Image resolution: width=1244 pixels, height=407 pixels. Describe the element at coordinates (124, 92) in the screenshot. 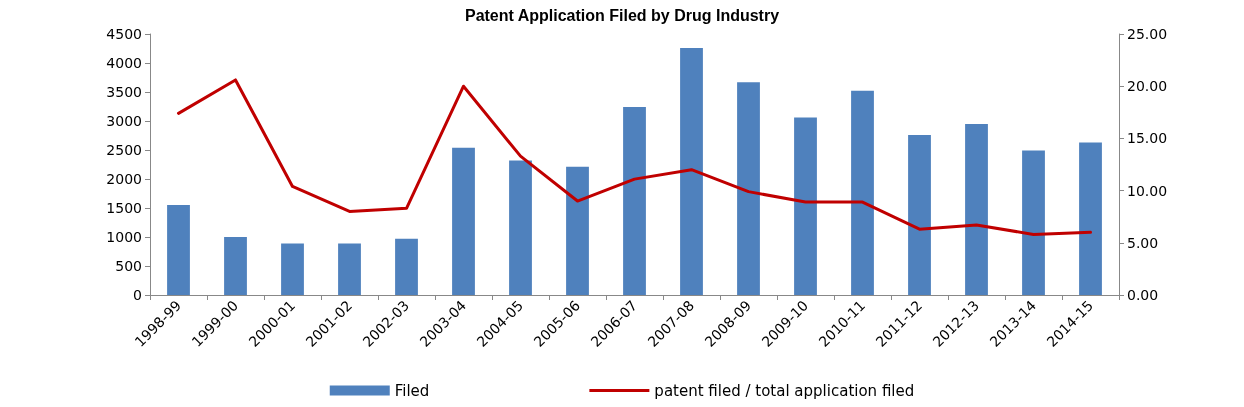

I see `y-tick-label: 3500` at that location.